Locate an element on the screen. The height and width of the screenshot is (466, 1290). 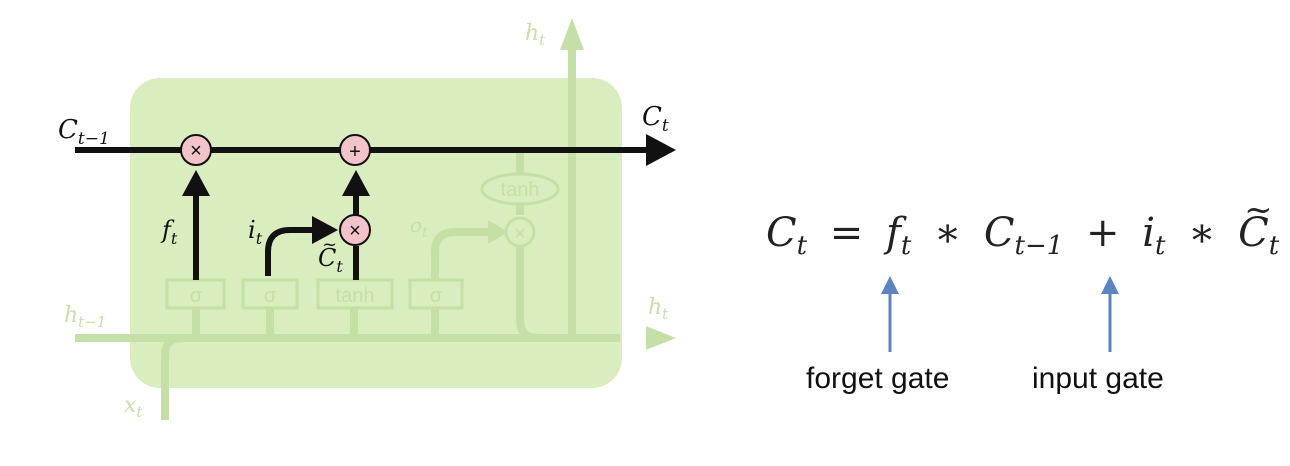
gate-boxes is located at coordinates (362, 241).